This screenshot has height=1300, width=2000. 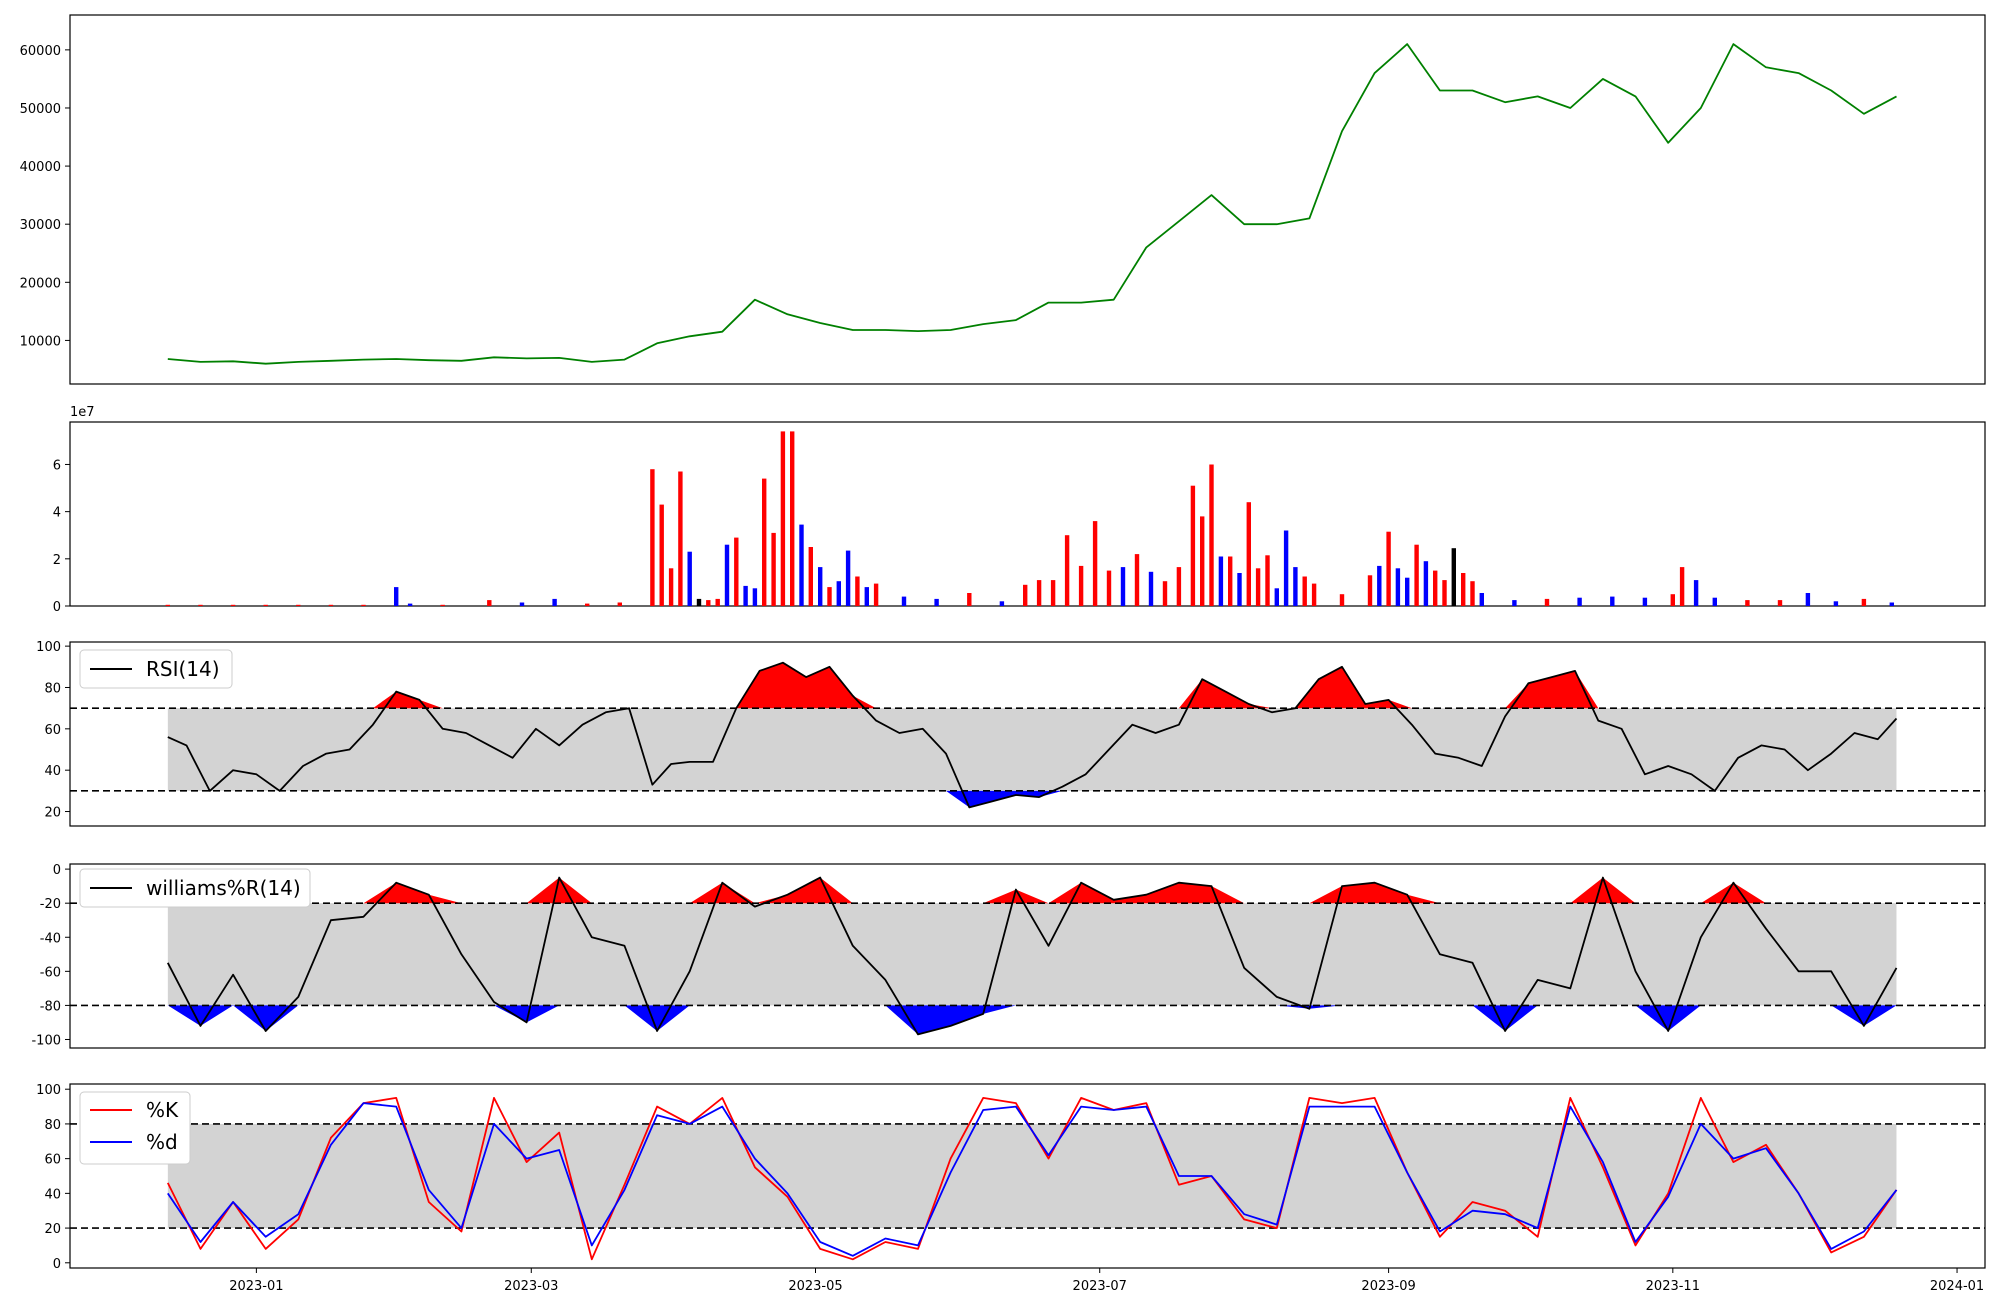 I want to click on volume-panel: 0 2 4 6, so click(x=1019, y=518).